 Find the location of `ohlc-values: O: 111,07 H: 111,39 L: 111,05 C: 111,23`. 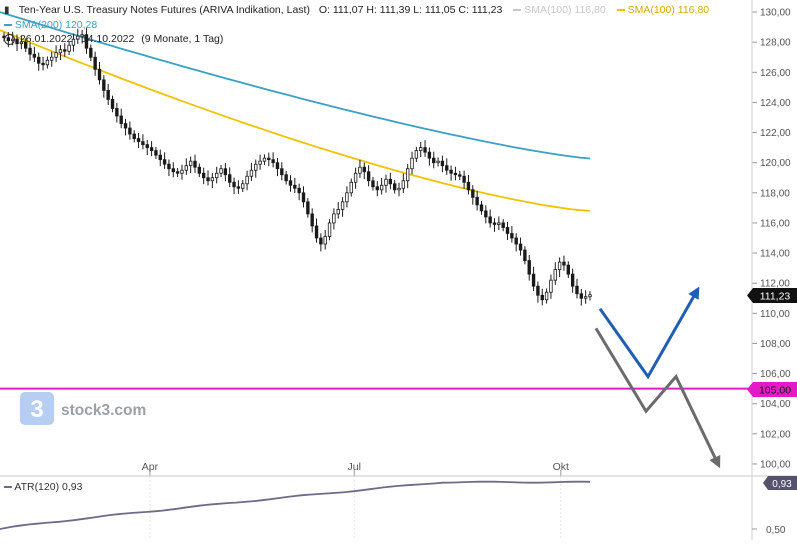

ohlc-values: O: 111,07 H: 111,39 L: 111,05 C: 111,23 is located at coordinates (410, 10).